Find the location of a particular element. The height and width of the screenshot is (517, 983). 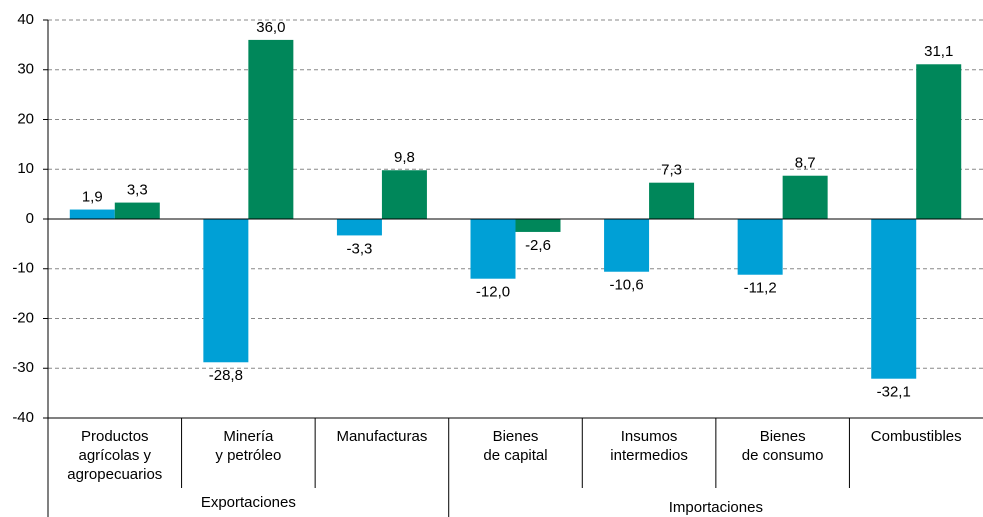

x-tick-label: de consumo is located at coordinates (783, 455).